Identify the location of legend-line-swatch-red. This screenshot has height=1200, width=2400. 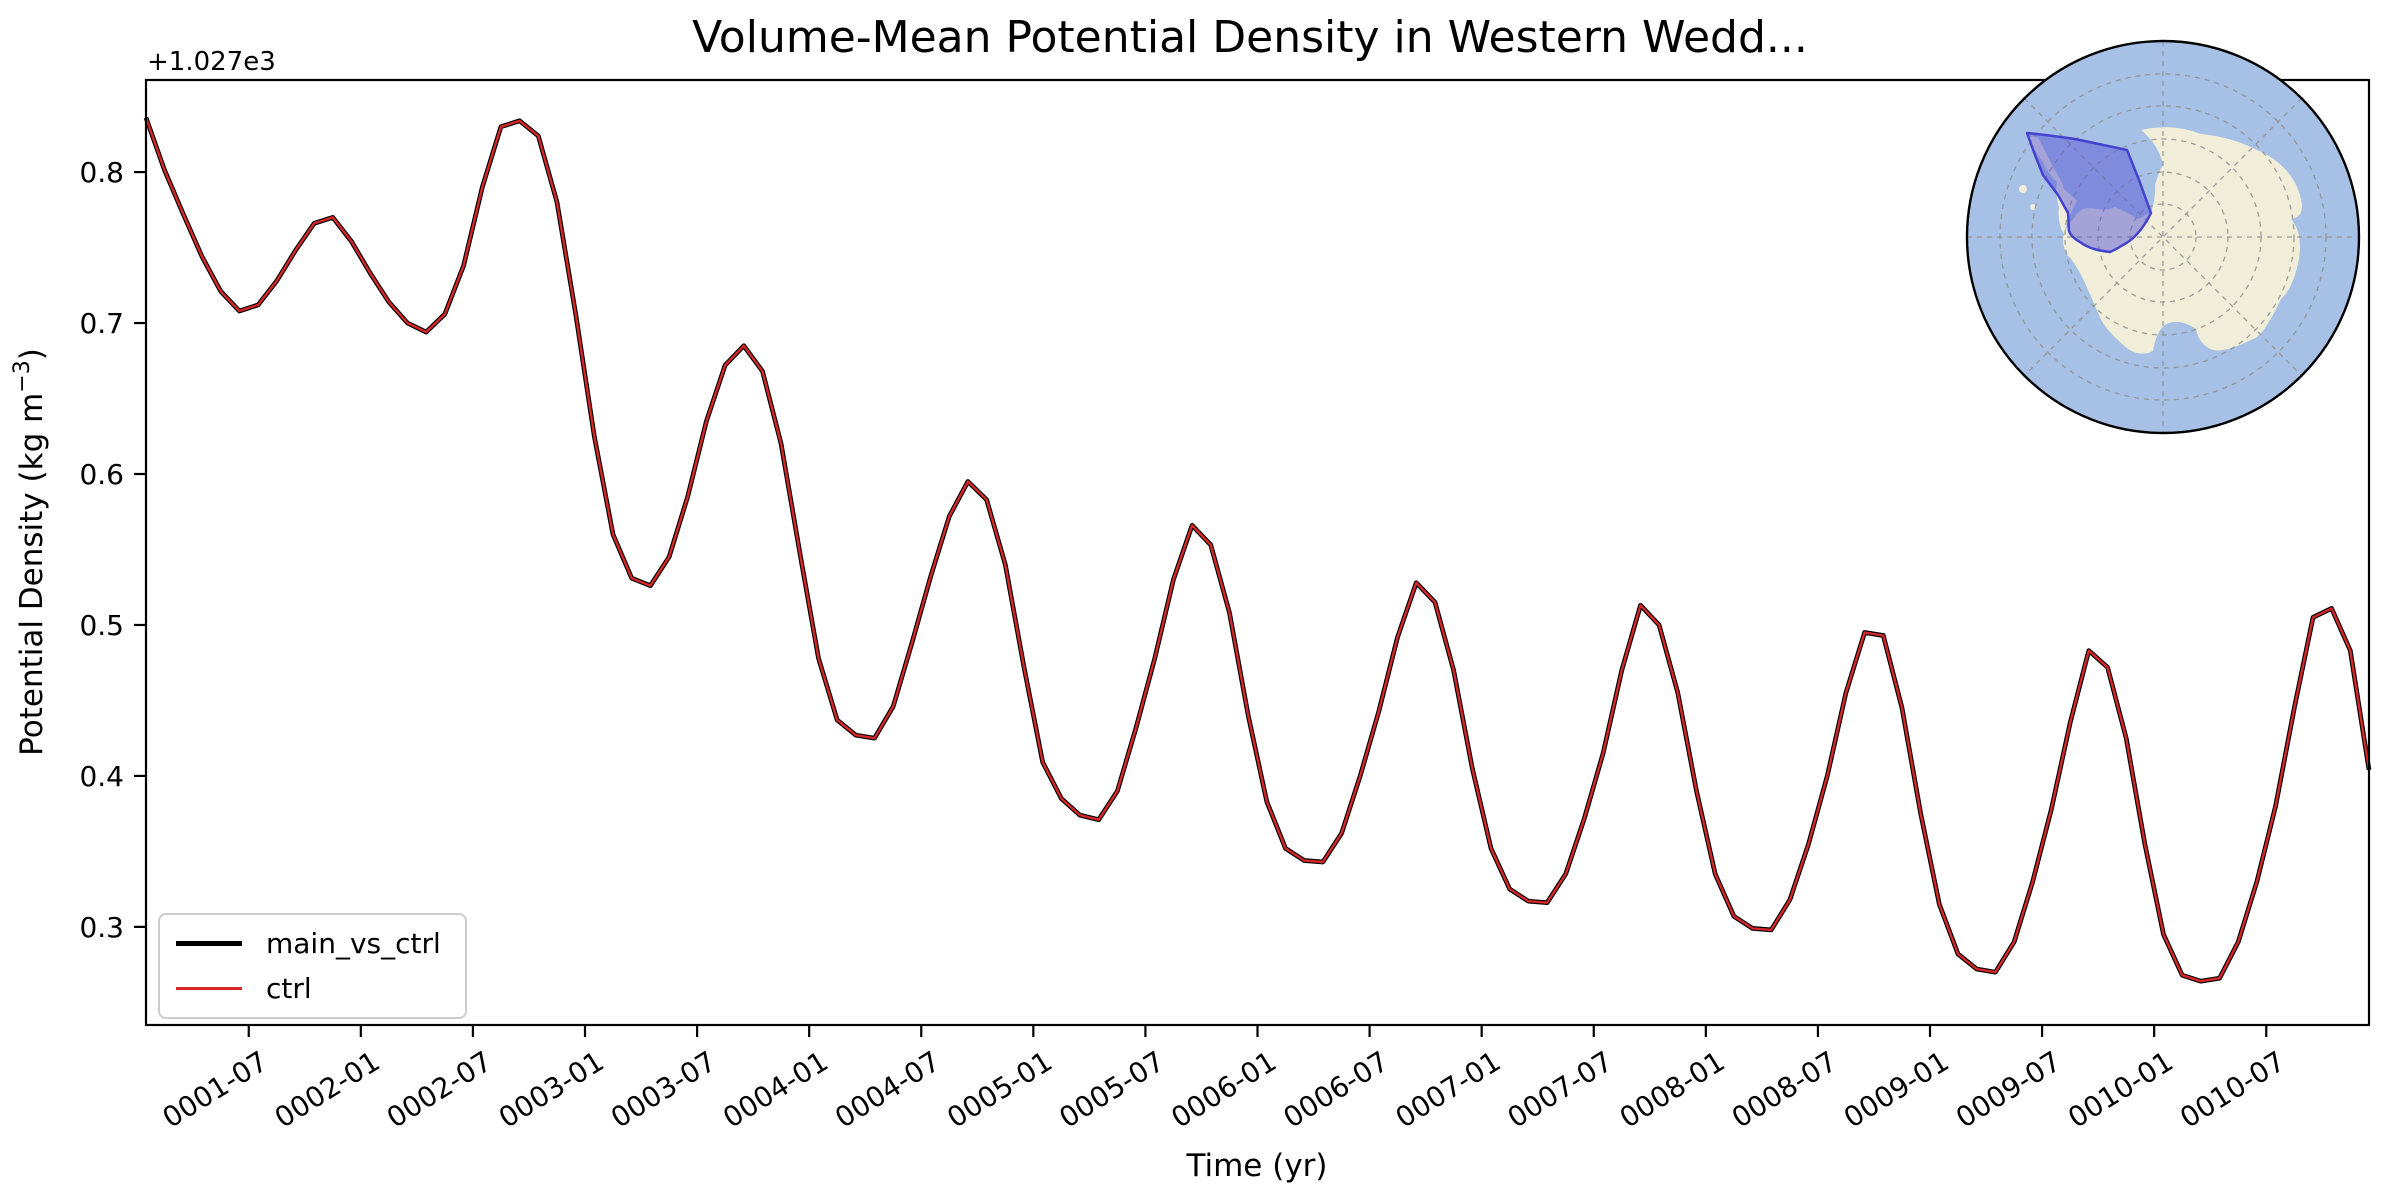
(209, 988).